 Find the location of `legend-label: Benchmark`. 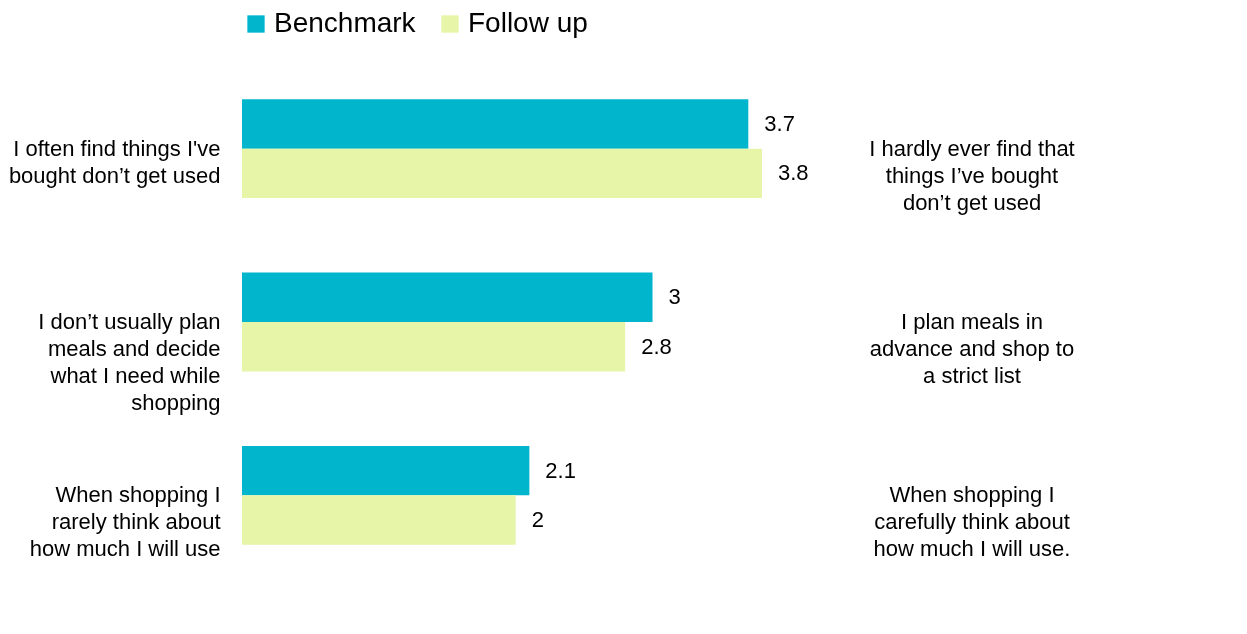

legend-label: Benchmark is located at coordinates (345, 22).